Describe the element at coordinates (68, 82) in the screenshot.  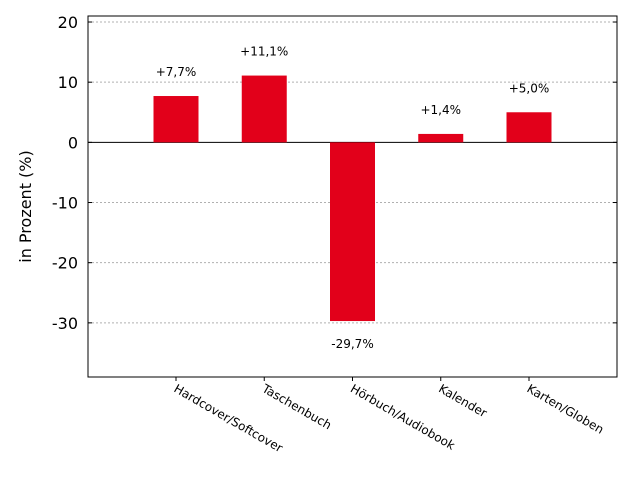
I see `y-tick-label: 10` at that location.